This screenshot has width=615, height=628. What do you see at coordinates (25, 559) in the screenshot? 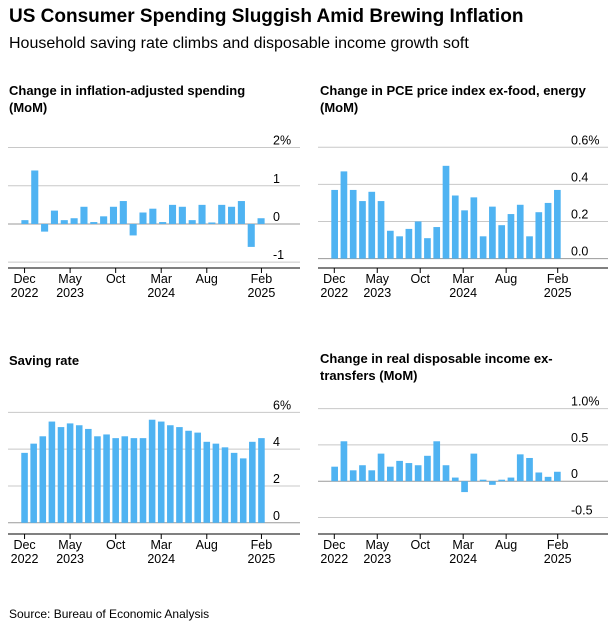
I see `x-tick-label: 2022` at bounding box center [25, 559].